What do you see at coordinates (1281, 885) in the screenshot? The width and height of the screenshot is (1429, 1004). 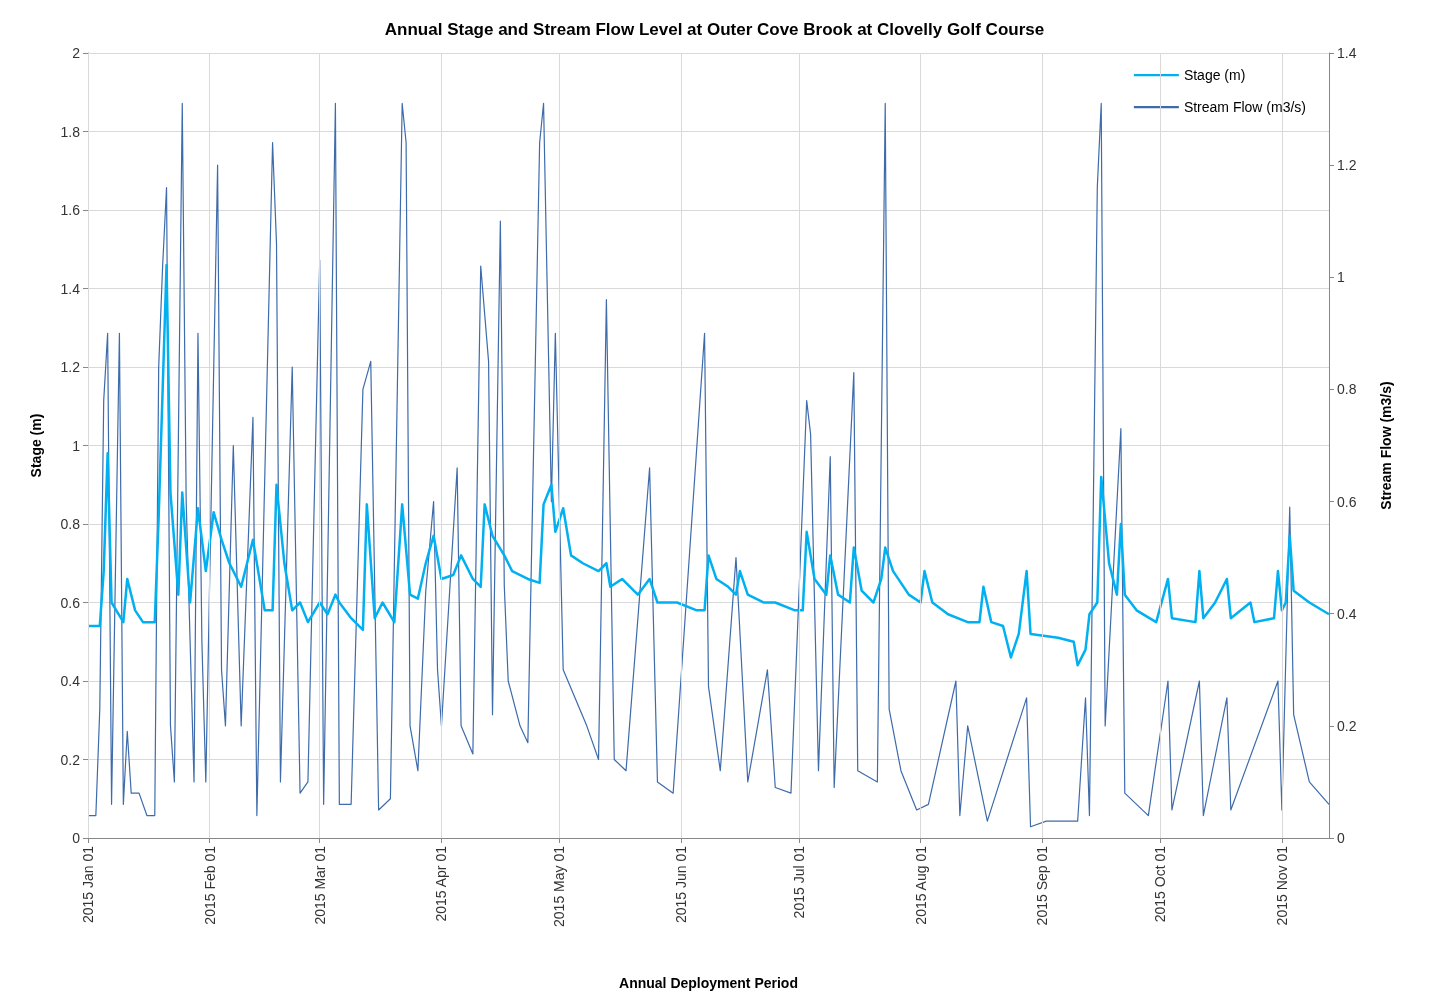 I see `x-tick-label: 2015 Nov 01` at bounding box center [1281, 885].